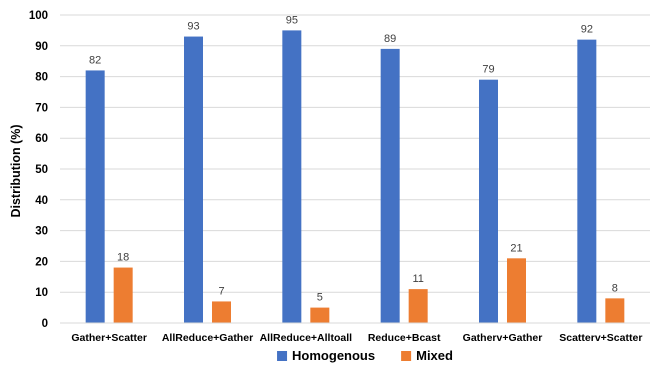  Describe the element at coordinates (434, 355) in the screenshot. I see `legend-label: Mixed` at that location.